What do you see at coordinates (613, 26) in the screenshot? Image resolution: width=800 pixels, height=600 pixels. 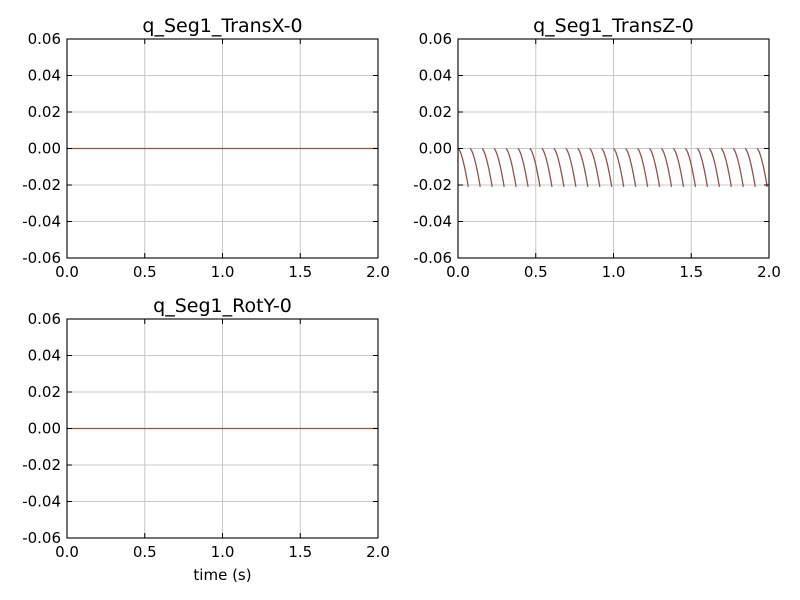 I see `chart-title: q_Seg1_TransZ-0` at bounding box center [613, 26].